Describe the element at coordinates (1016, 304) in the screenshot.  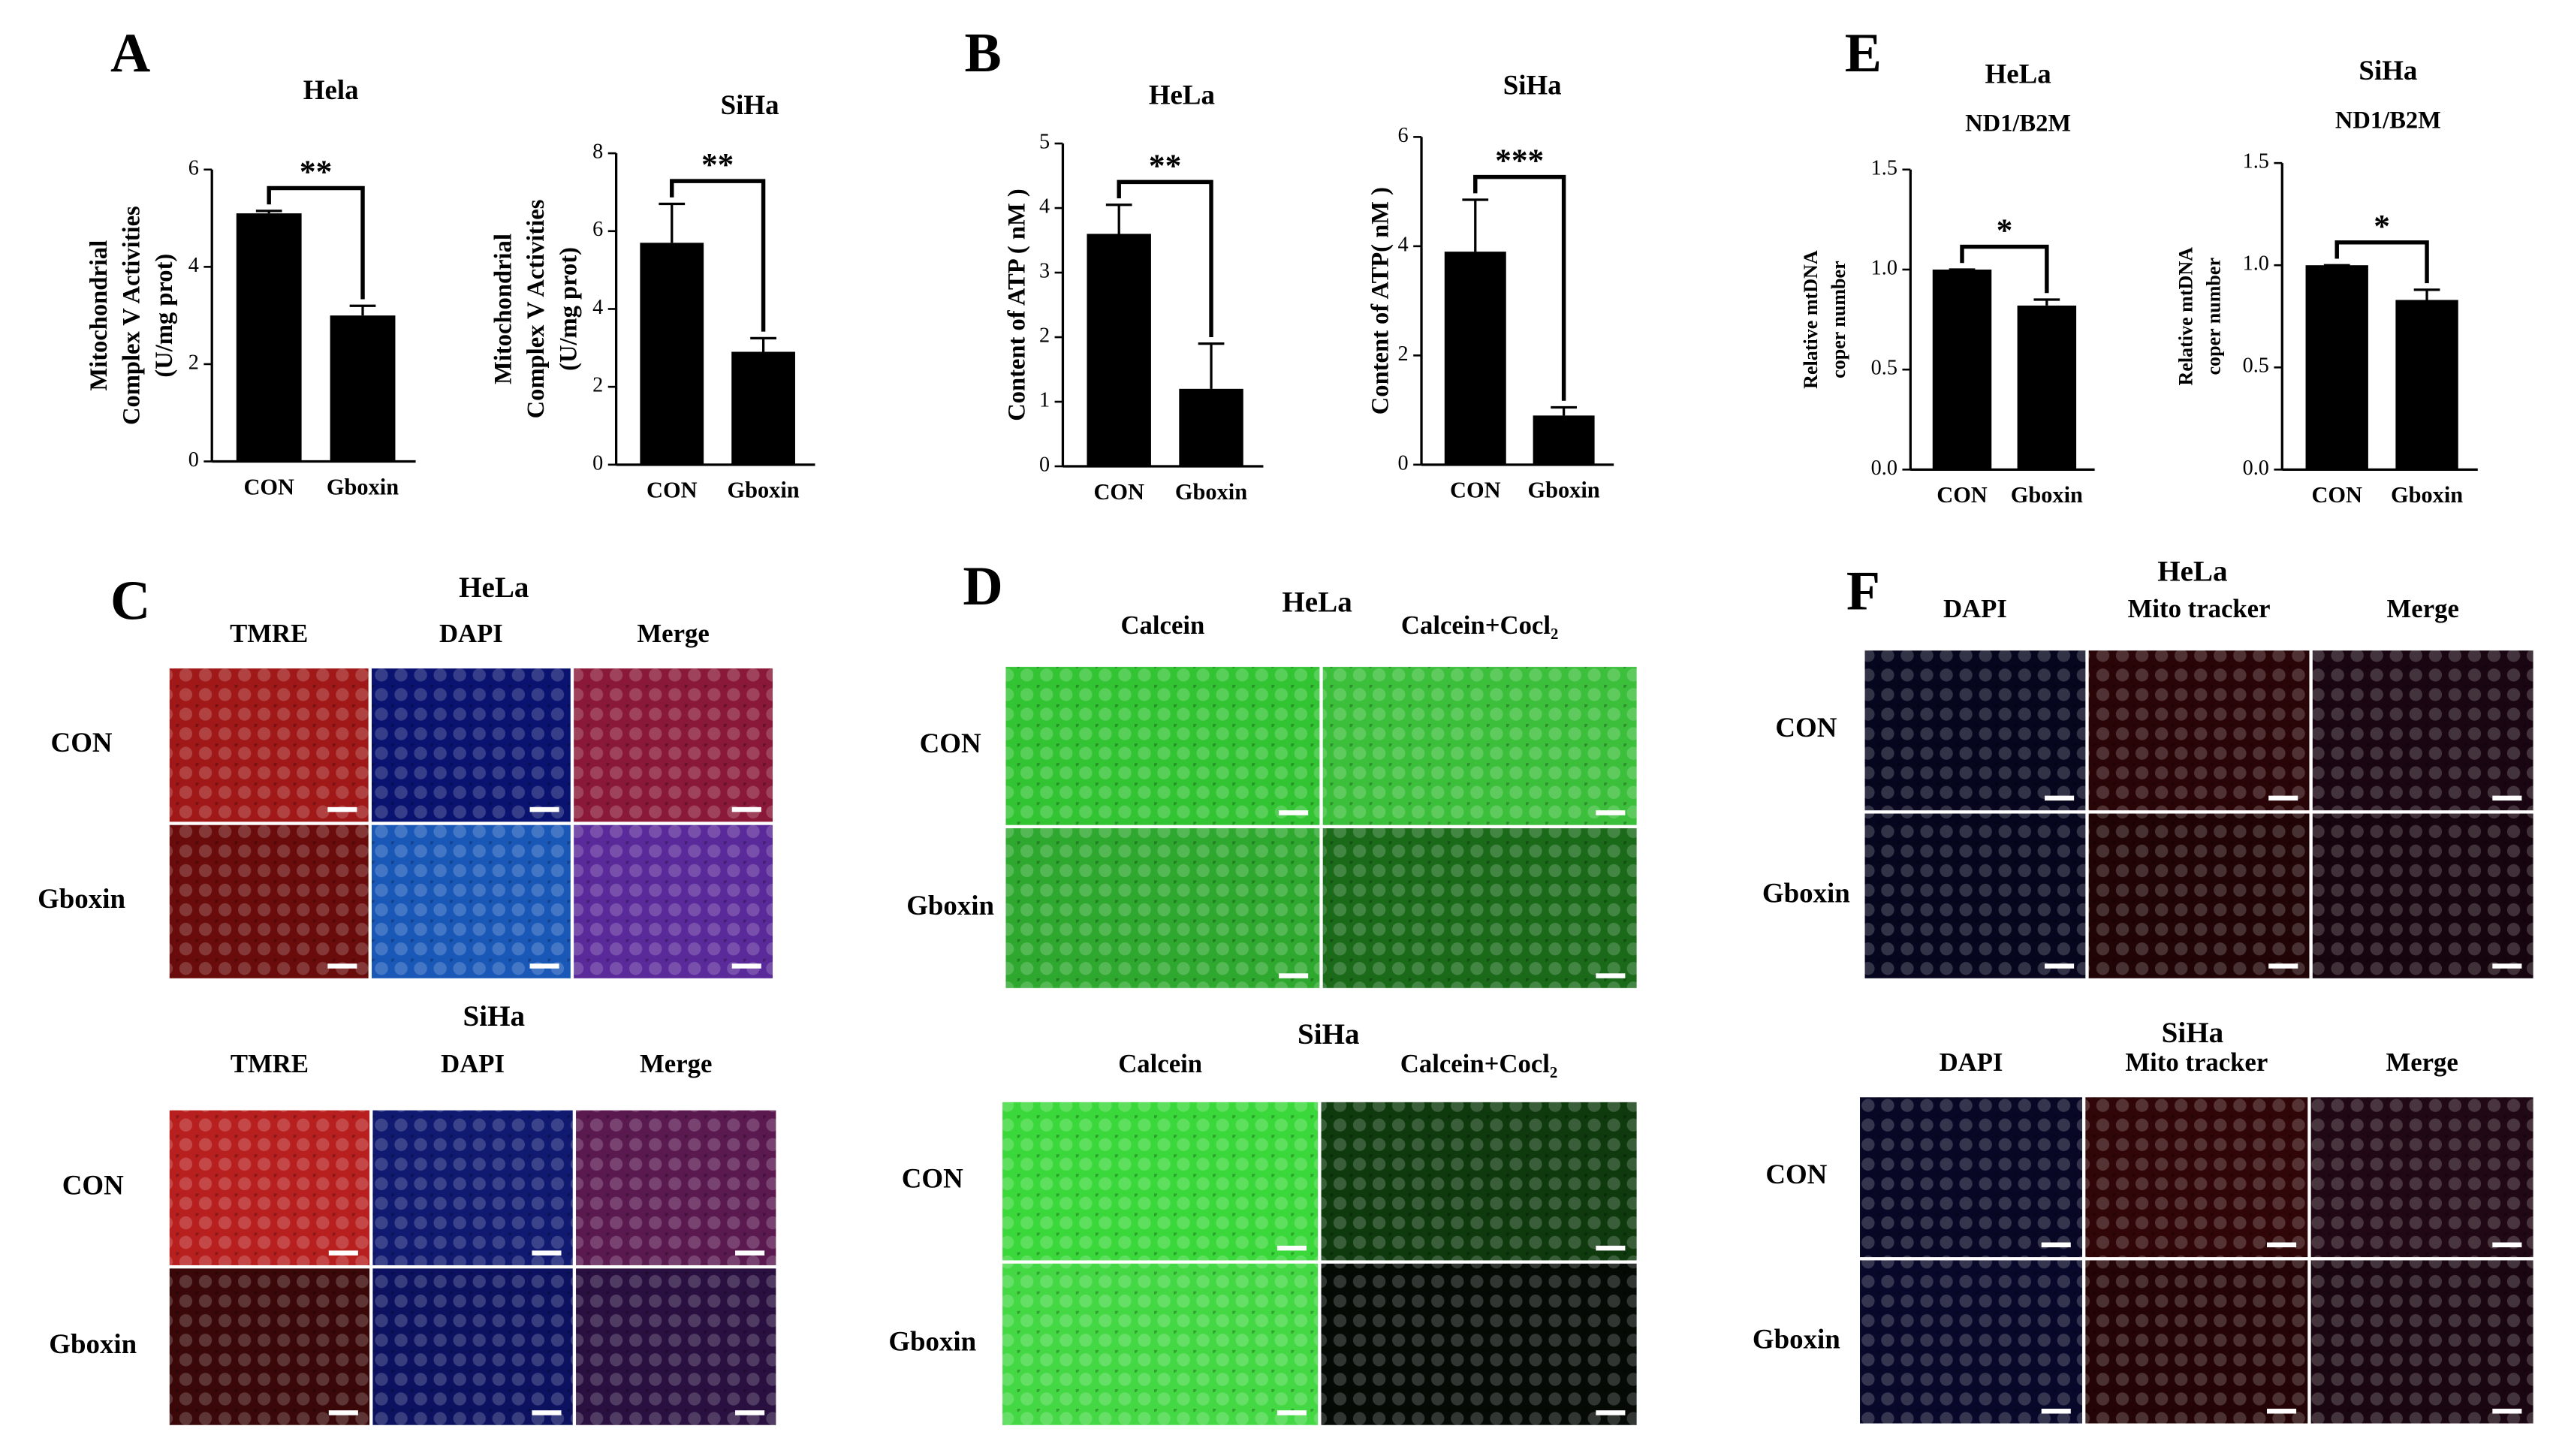
I see `y-axis-label: Content of ATP ( nM )` at that location.